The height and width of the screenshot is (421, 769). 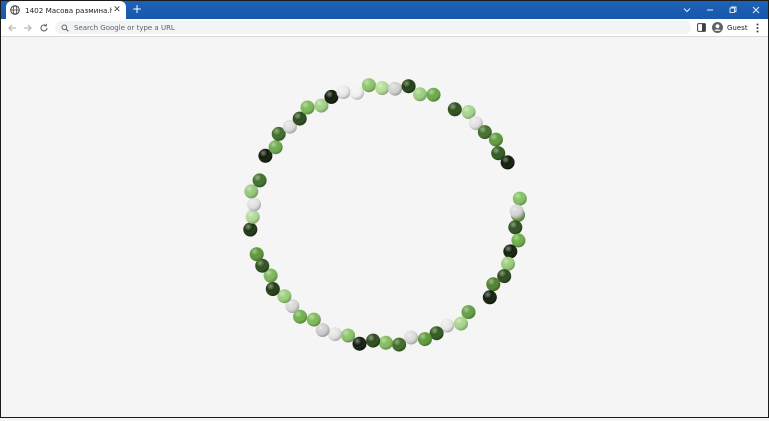 What do you see at coordinates (701, 27) in the screenshot?
I see `side-panel-icon` at bounding box center [701, 27].